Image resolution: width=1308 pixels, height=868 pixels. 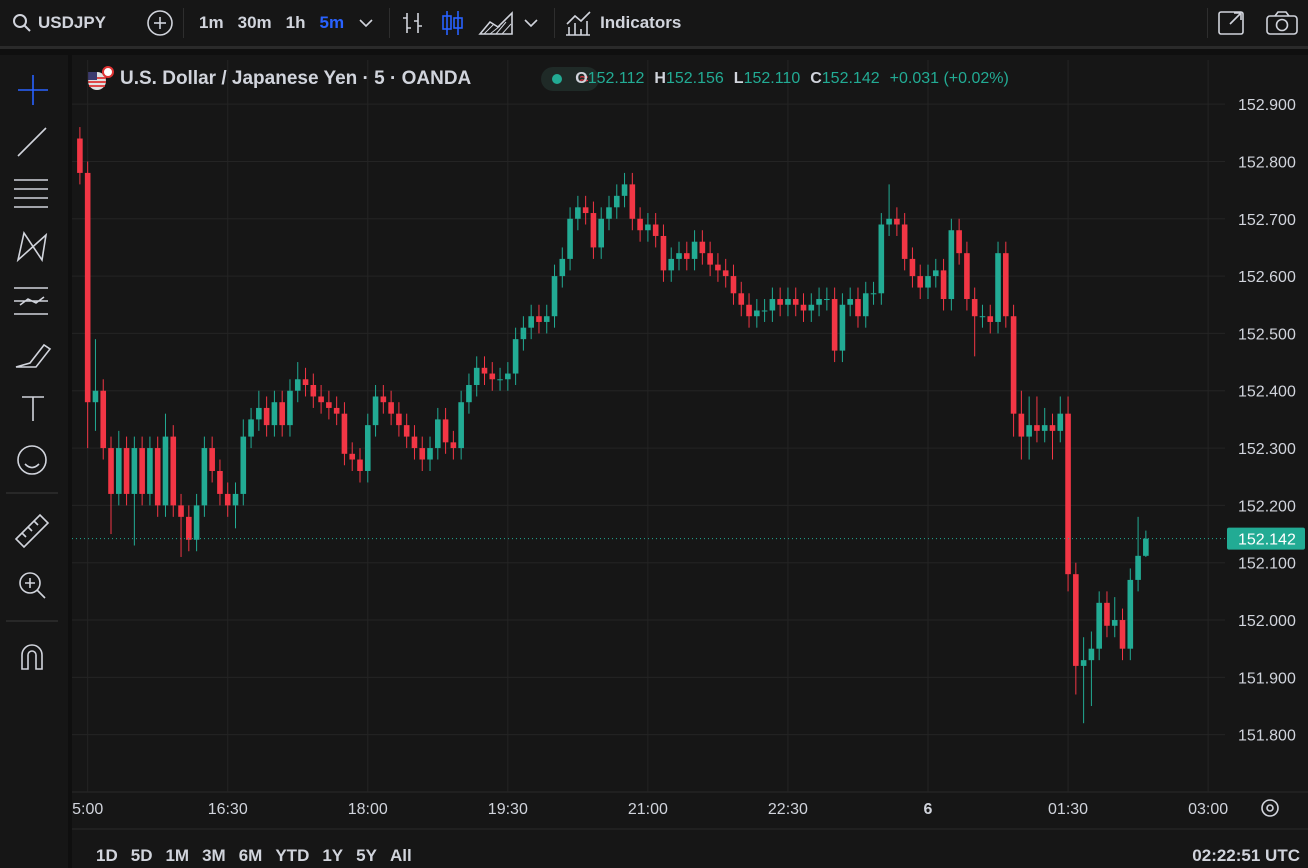 What do you see at coordinates (850, 78) in the screenshot?
I see `ohlc-value: 152.142` at bounding box center [850, 78].